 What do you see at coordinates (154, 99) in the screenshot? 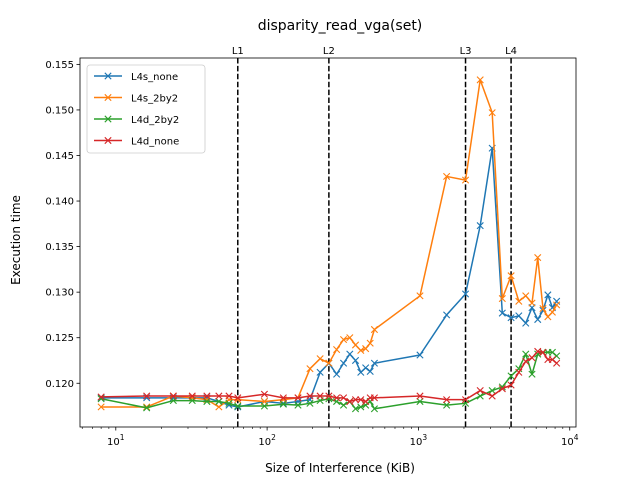
I see `legend-label: L4s_2by2` at bounding box center [154, 99].